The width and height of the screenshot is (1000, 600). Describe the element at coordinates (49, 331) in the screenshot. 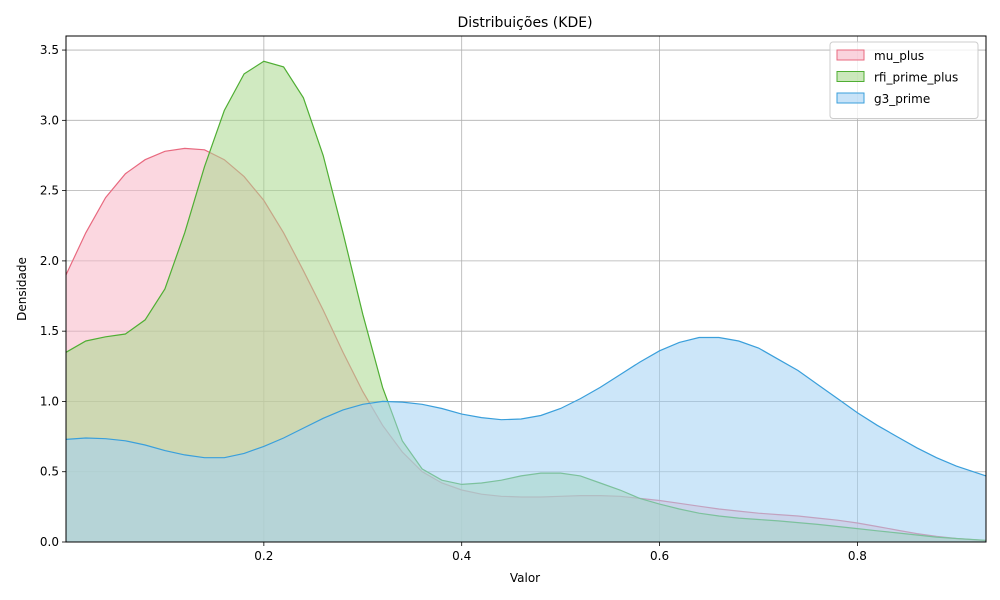

I see `y-tick-label: 1.5` at that location.